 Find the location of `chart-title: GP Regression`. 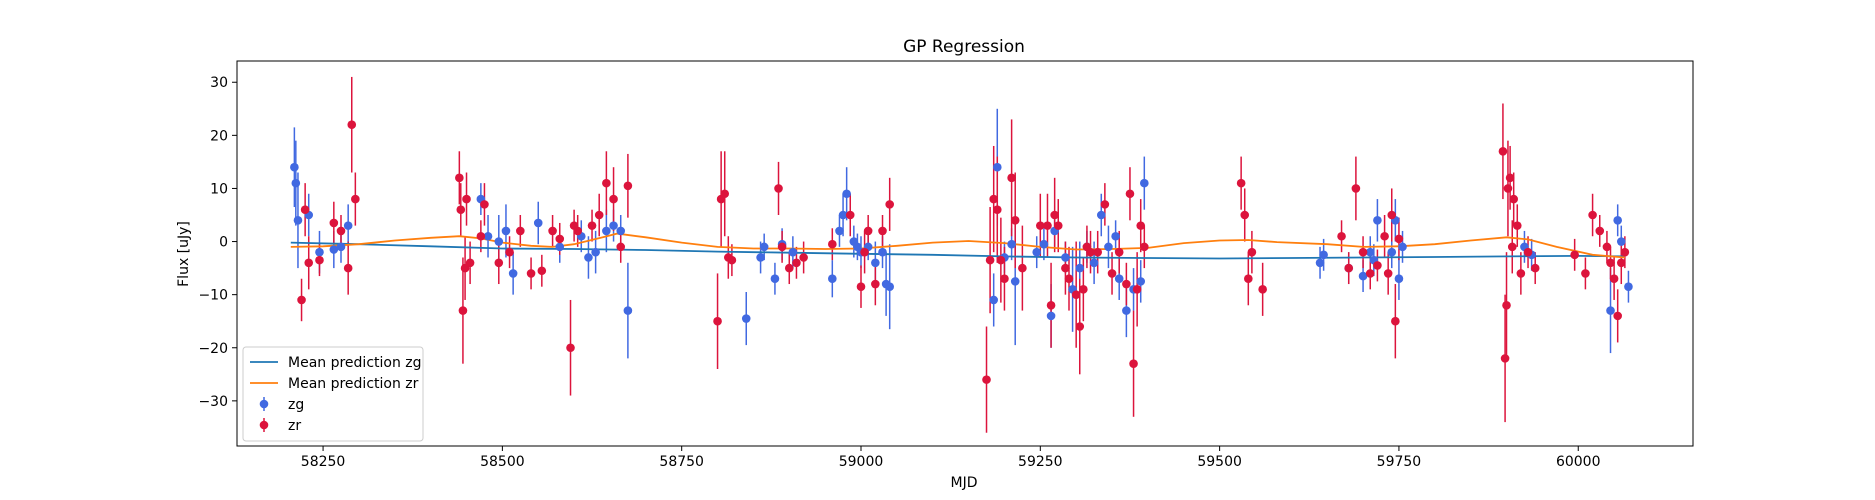

chart-title: GP Regression is located at coordinates (964, 47).